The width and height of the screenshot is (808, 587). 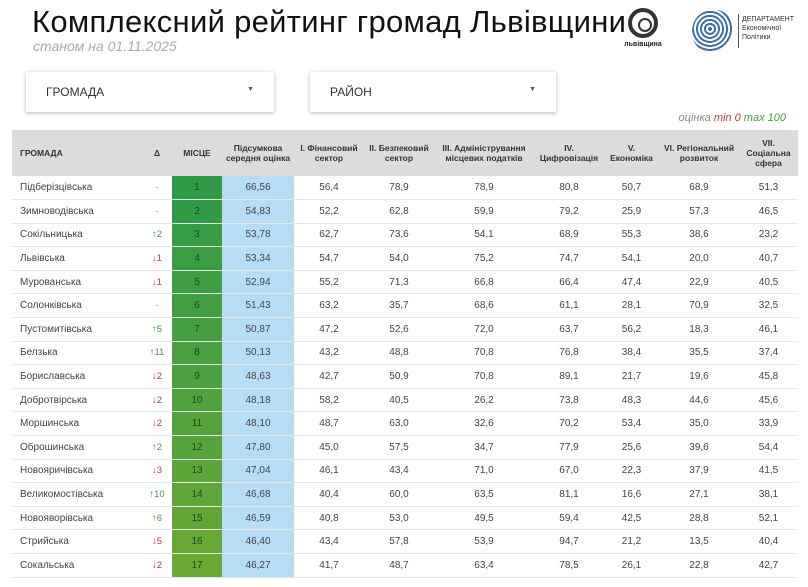 I want to click on column-header: II. Безпековий сектор, so click(x=399, y=153).